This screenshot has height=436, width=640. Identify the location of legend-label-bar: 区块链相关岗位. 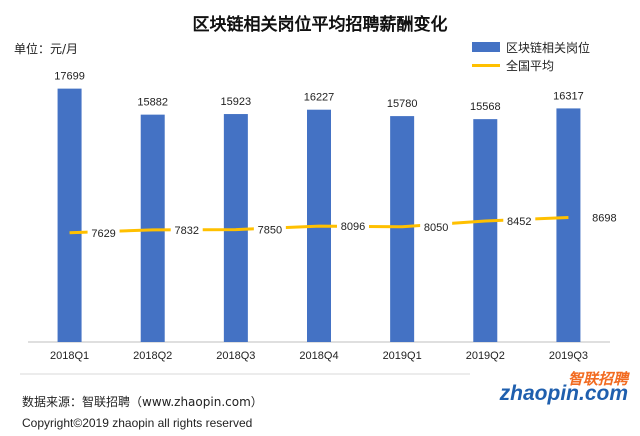
(548, 47).